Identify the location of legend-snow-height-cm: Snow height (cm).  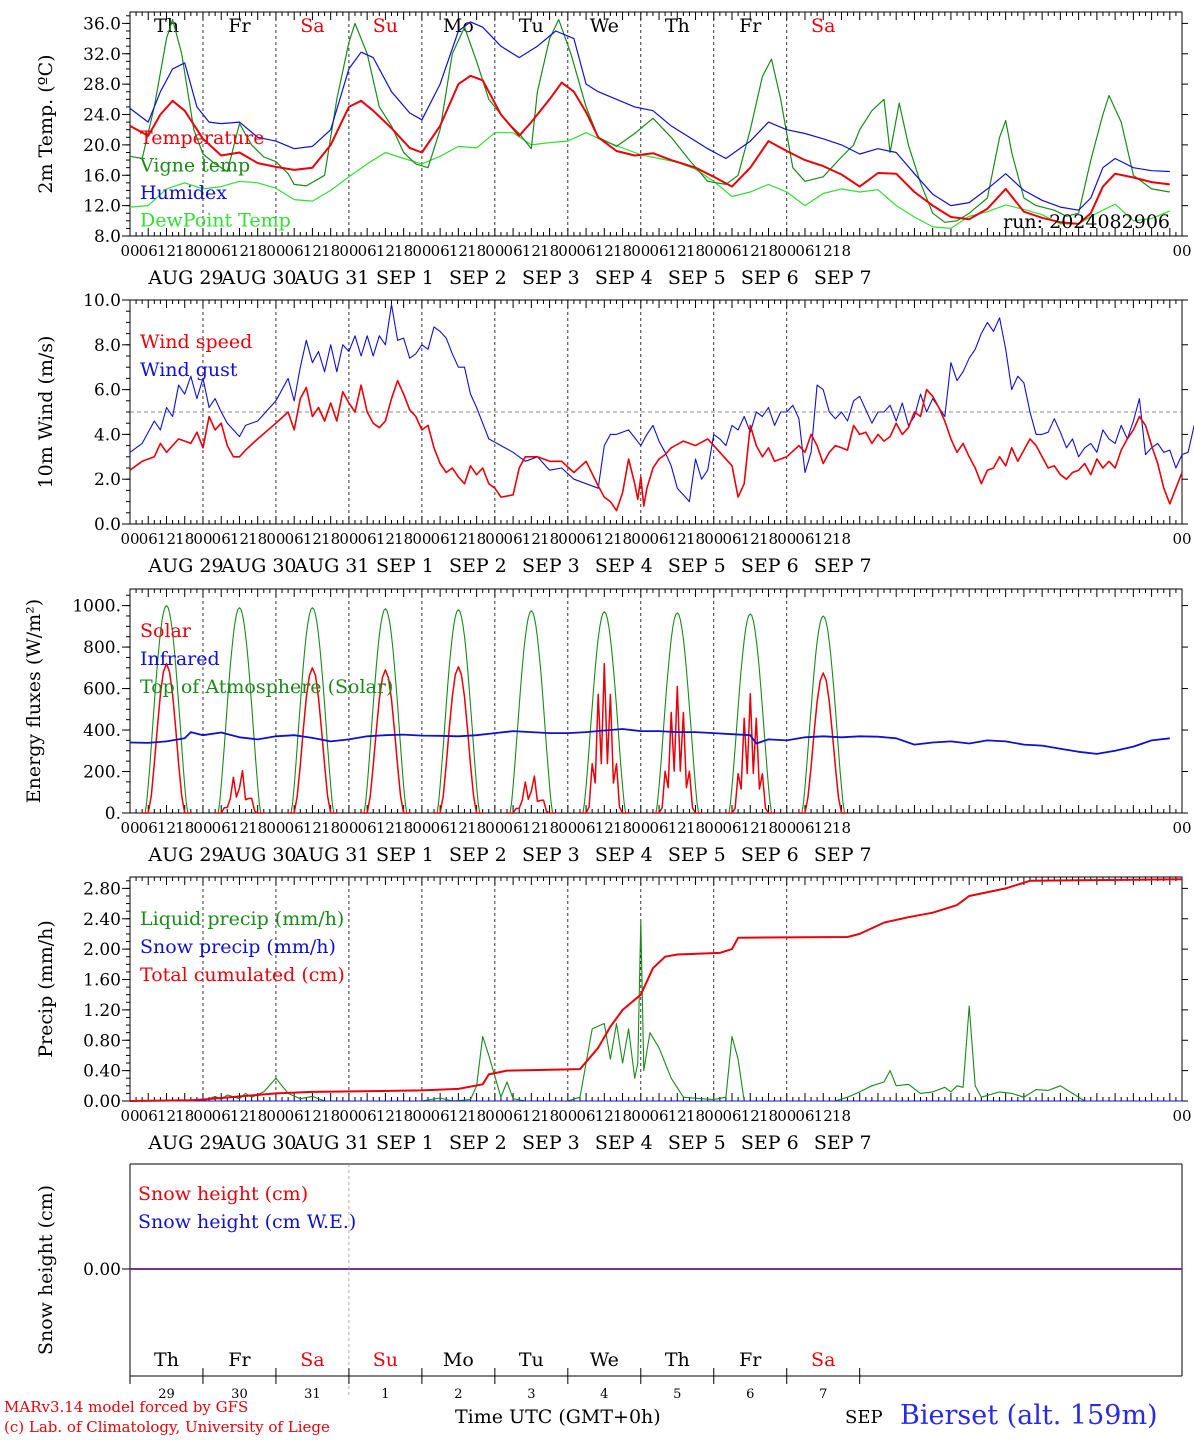
(223, 1194).